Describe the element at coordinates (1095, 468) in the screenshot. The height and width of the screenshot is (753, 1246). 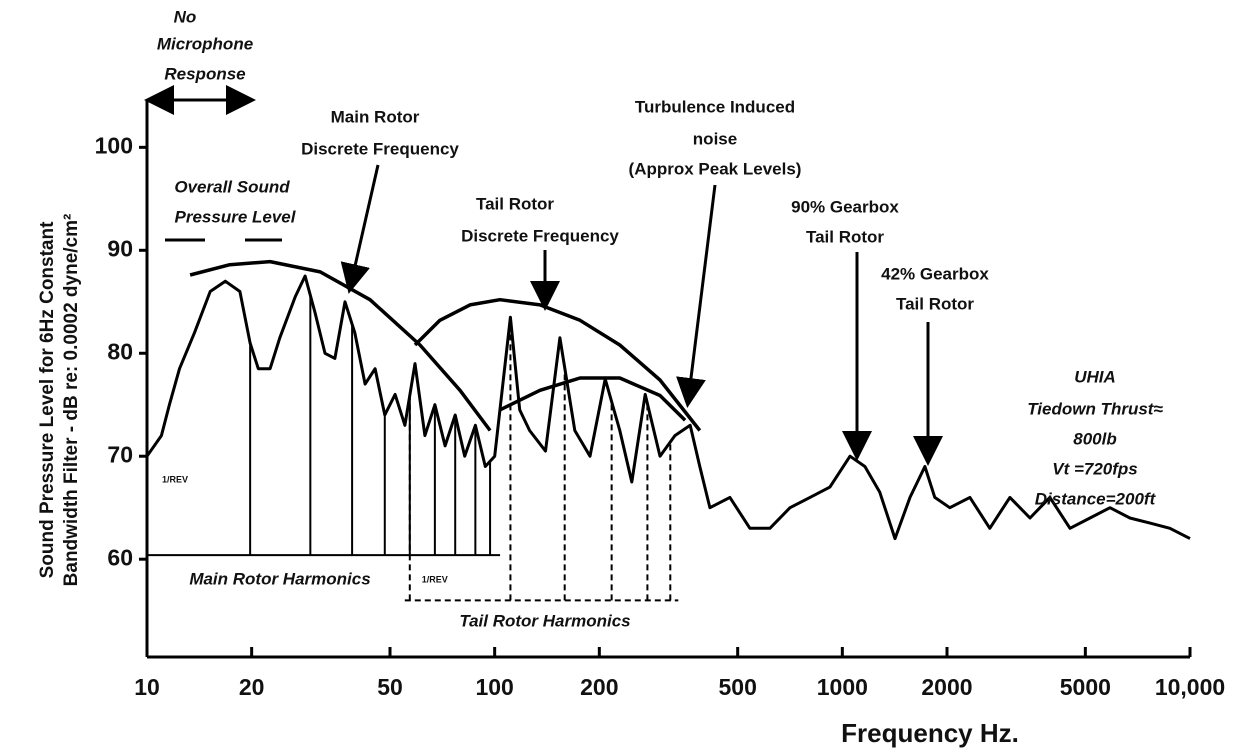
I see `annotation: Vt =720fps` at that location.